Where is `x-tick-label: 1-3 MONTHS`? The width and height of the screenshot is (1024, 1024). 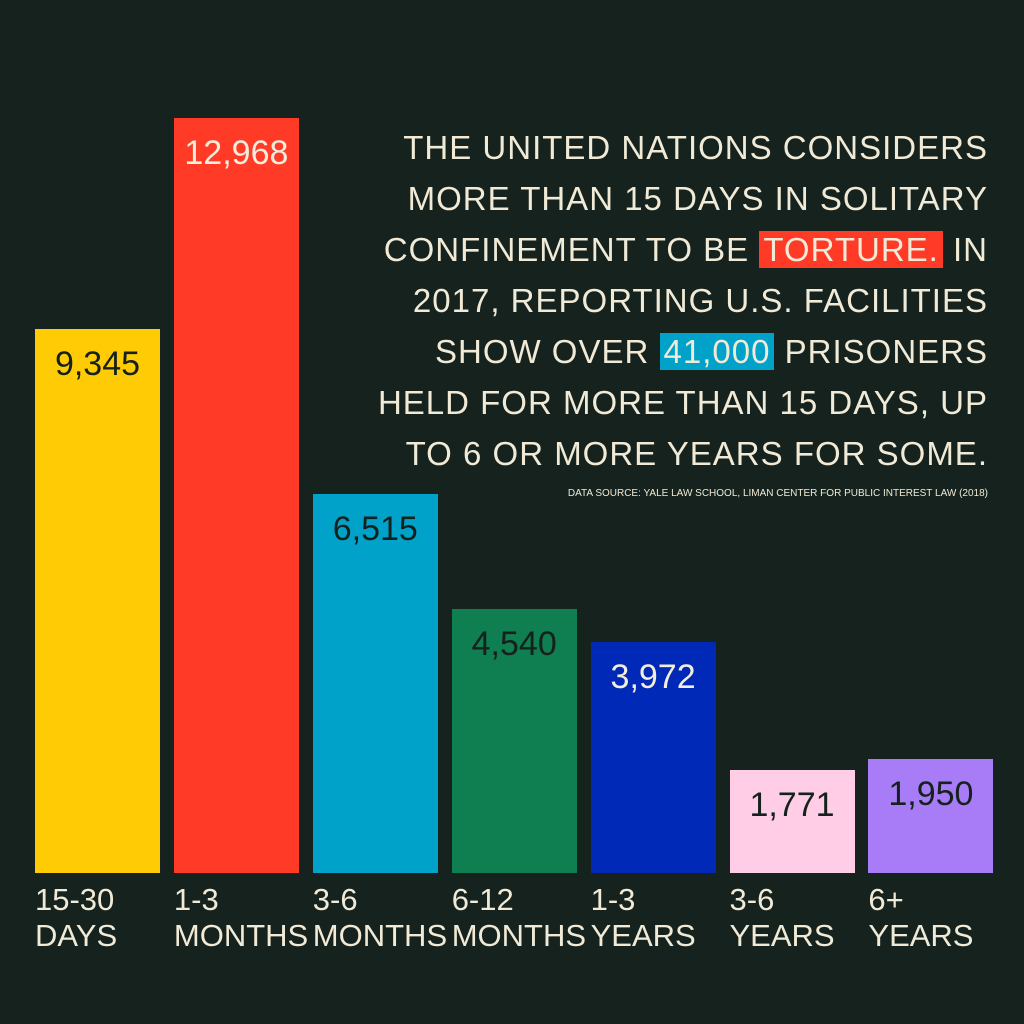
x-tick-label: 1-3 MONTHS is located at coordinates (241, 917).